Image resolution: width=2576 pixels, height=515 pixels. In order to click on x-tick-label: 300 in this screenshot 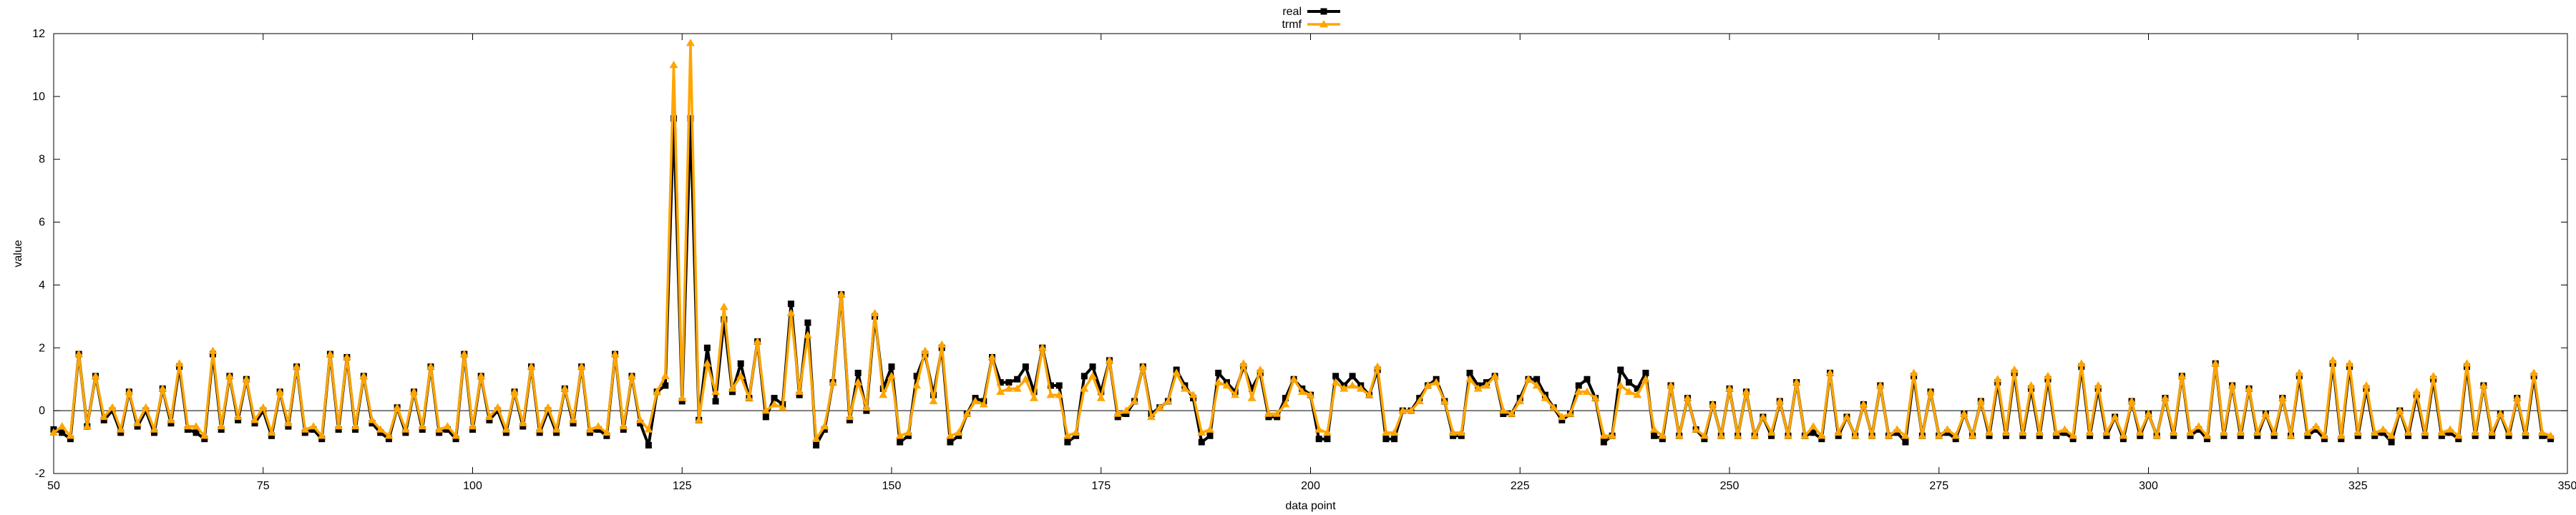, I will do `click(2148, 486)`.